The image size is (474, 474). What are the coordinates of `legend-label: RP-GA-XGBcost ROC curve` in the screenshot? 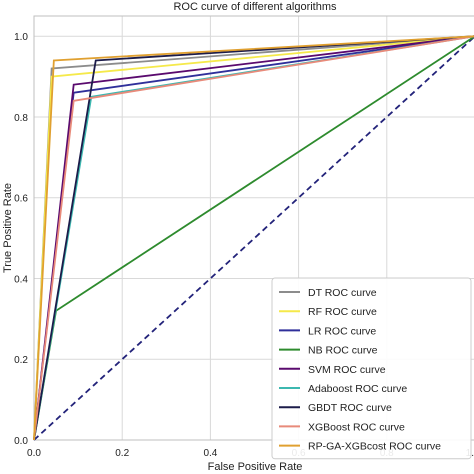 It's located at (374, 447).